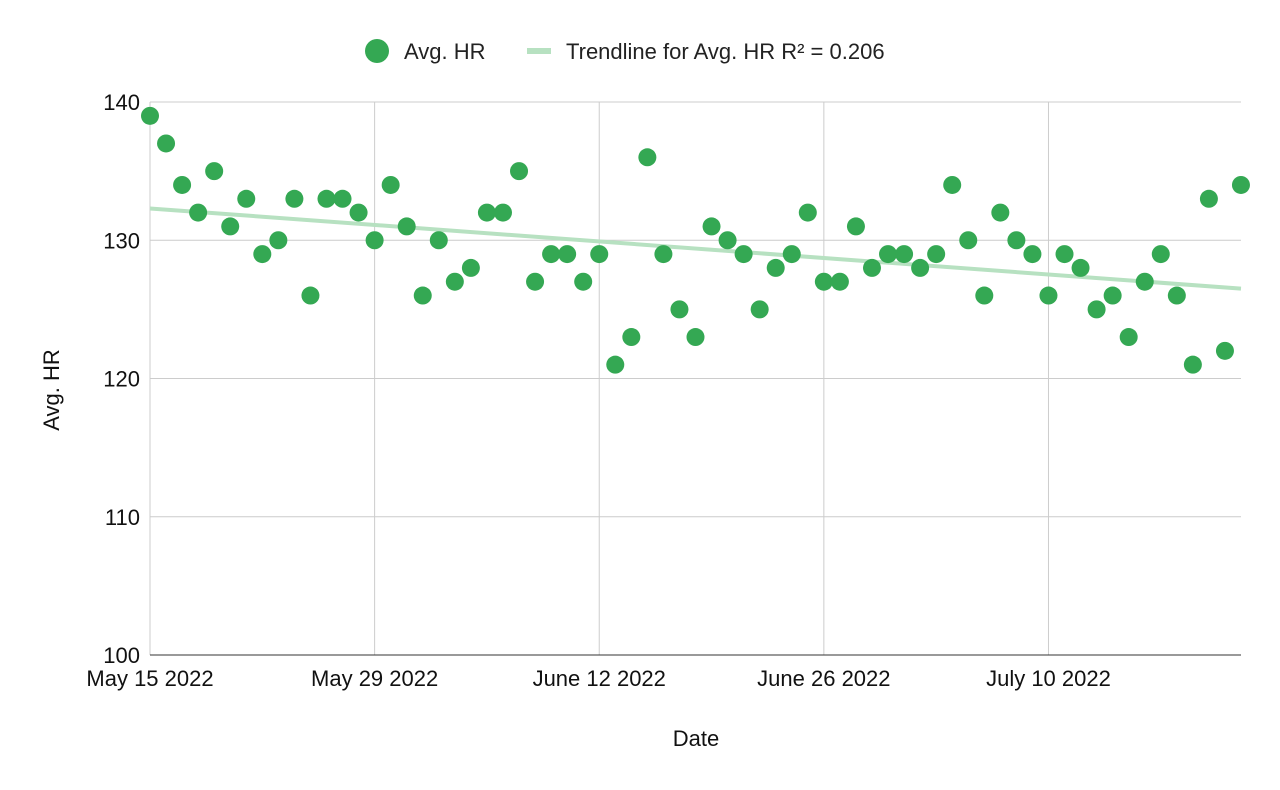 This screenshot has height=790, width=1280. Describe the element at coordinates (374, 678) in the screenshot. I see `x-tick-label: May 29 2022` at that location.